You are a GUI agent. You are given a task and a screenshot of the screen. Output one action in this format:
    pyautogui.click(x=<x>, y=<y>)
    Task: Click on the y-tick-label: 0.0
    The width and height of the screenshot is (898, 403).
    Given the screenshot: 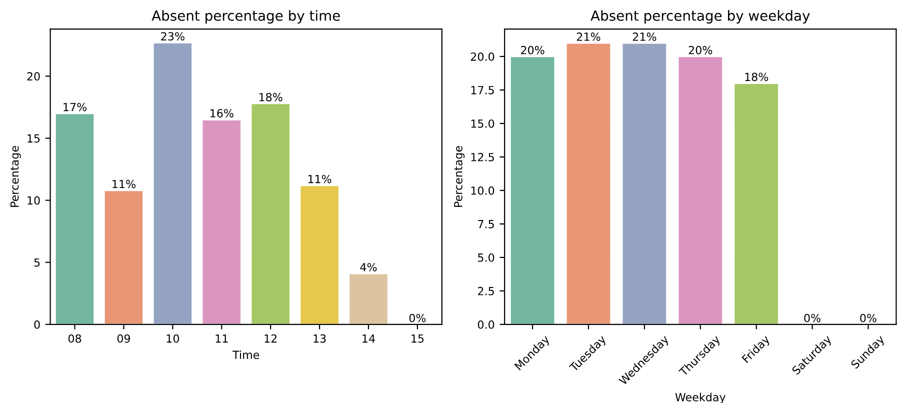 What is the action you would take?
    pyautogui.click(x=486, y=324)
    